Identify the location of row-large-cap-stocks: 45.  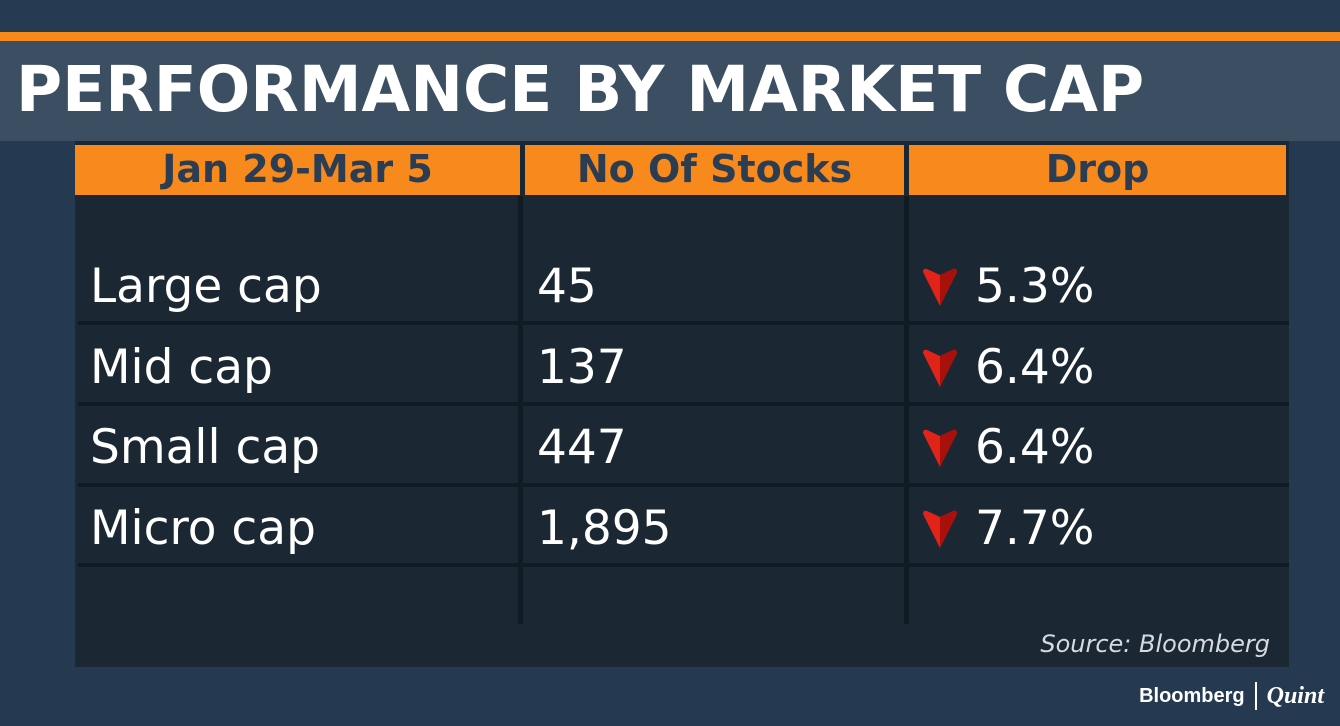
(567, 286).